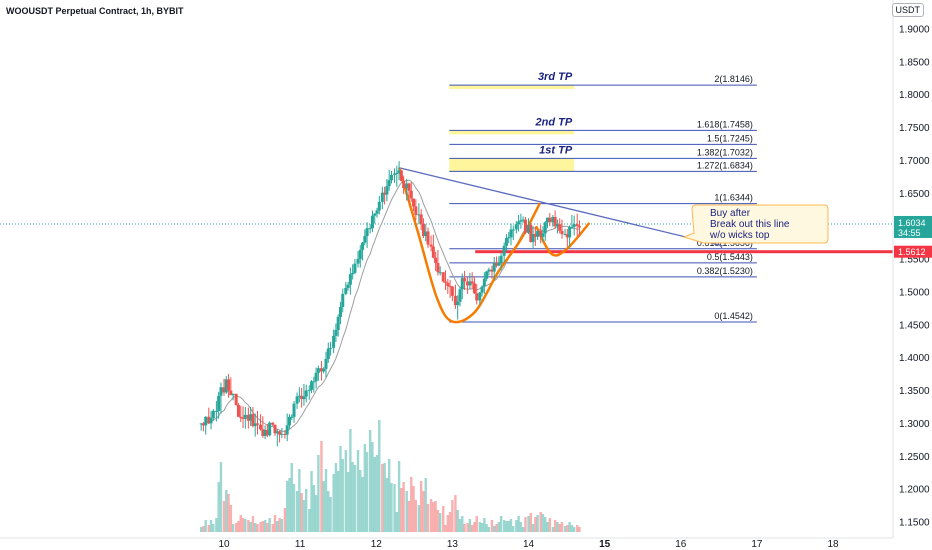  I want to click on annotation-text-line: w/o wicks top, so click(739, 235).